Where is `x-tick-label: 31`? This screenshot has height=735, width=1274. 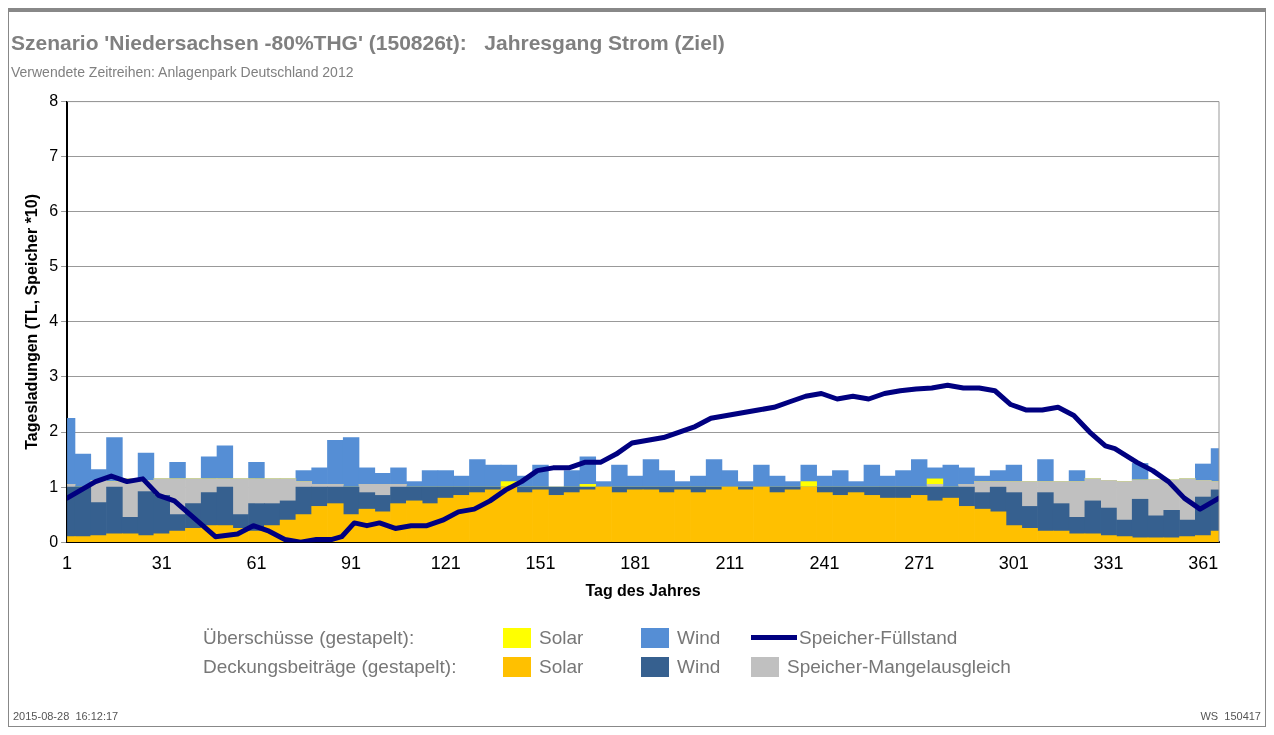
x-tick-label: 31 is located at coordinates (161, 562).